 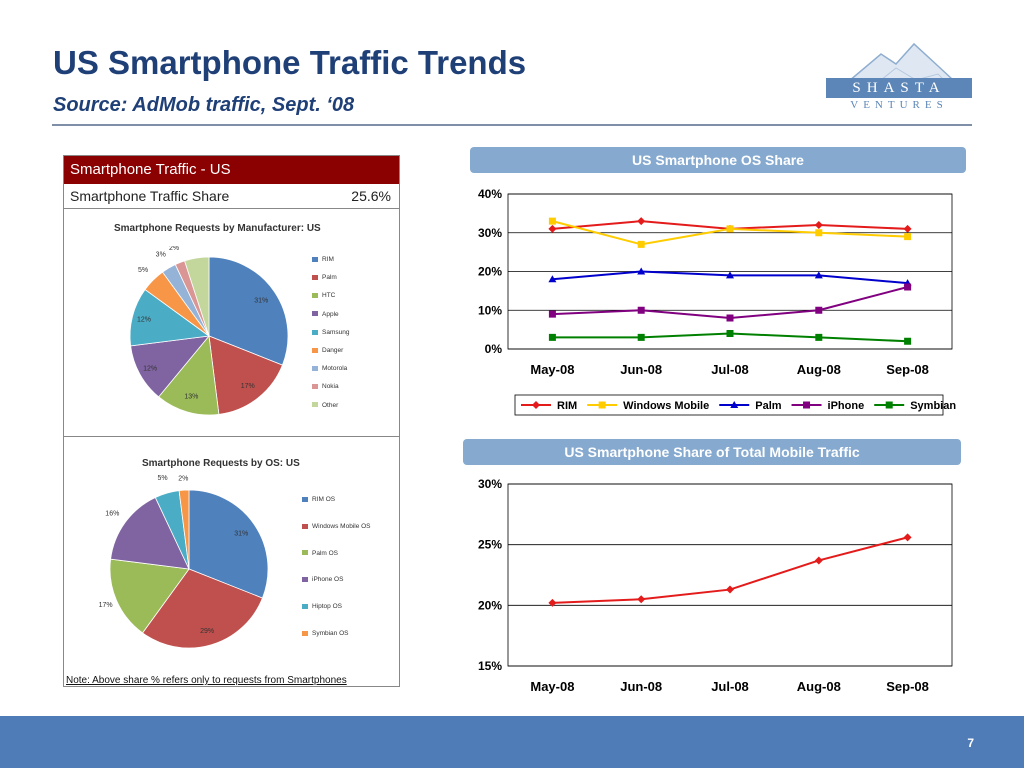 What do you see at coordinates (335, 369) in the screenshot?
I see `legend-label: Motorola` at bounding box center [335, 369].